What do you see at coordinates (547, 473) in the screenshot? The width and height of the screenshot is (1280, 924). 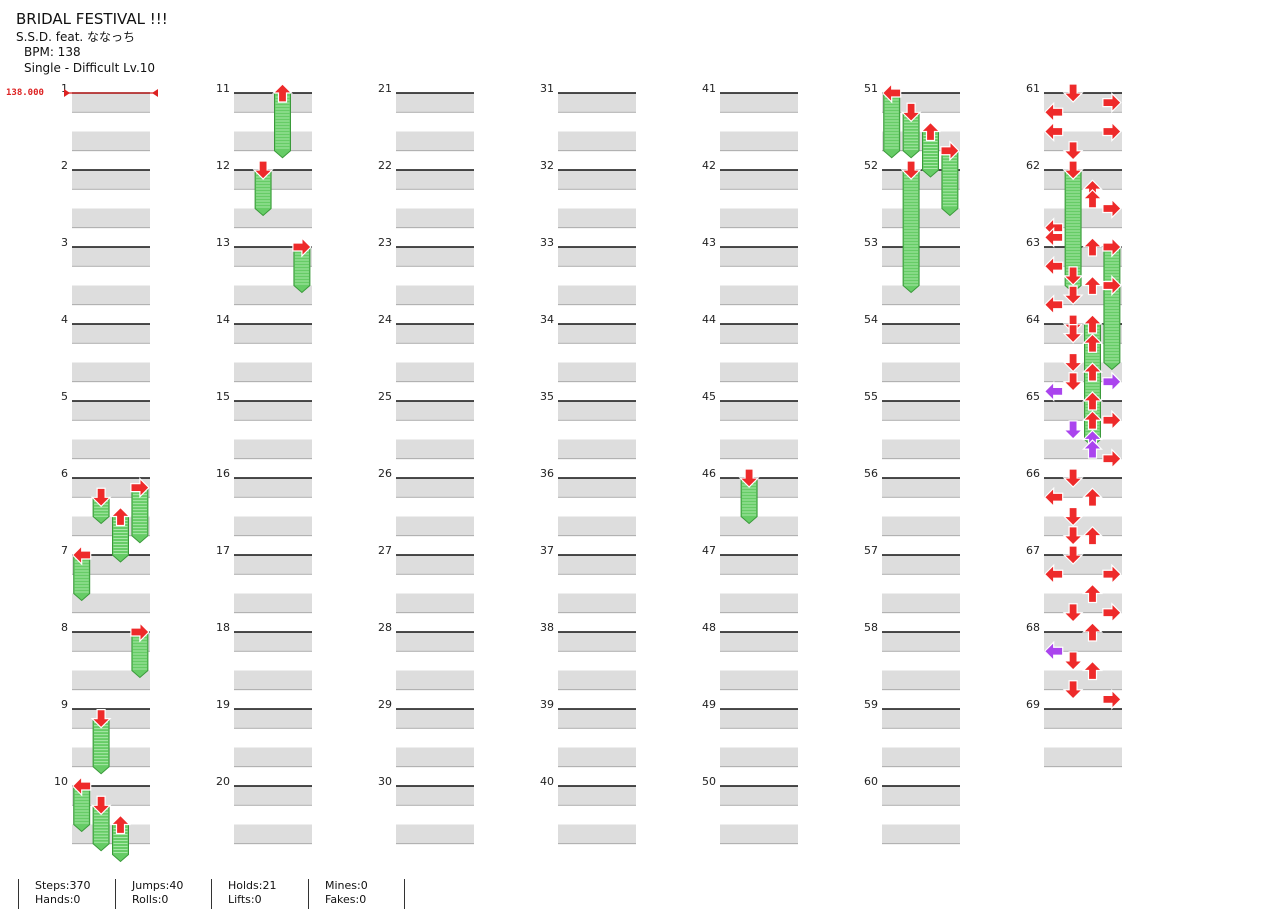 I see `measure-number: 36` at bounding box center [547, 473].